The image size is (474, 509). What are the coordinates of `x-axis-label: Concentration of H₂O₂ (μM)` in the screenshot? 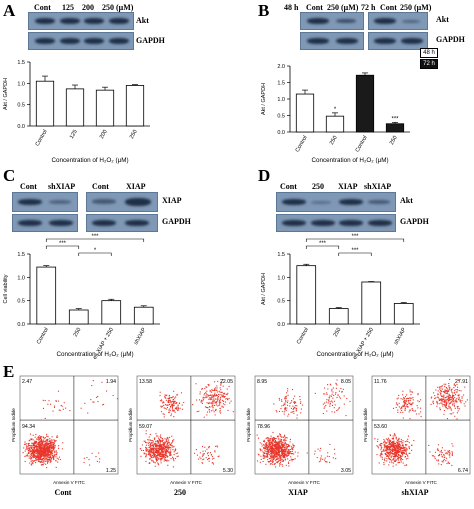 It's located at (354, 354).